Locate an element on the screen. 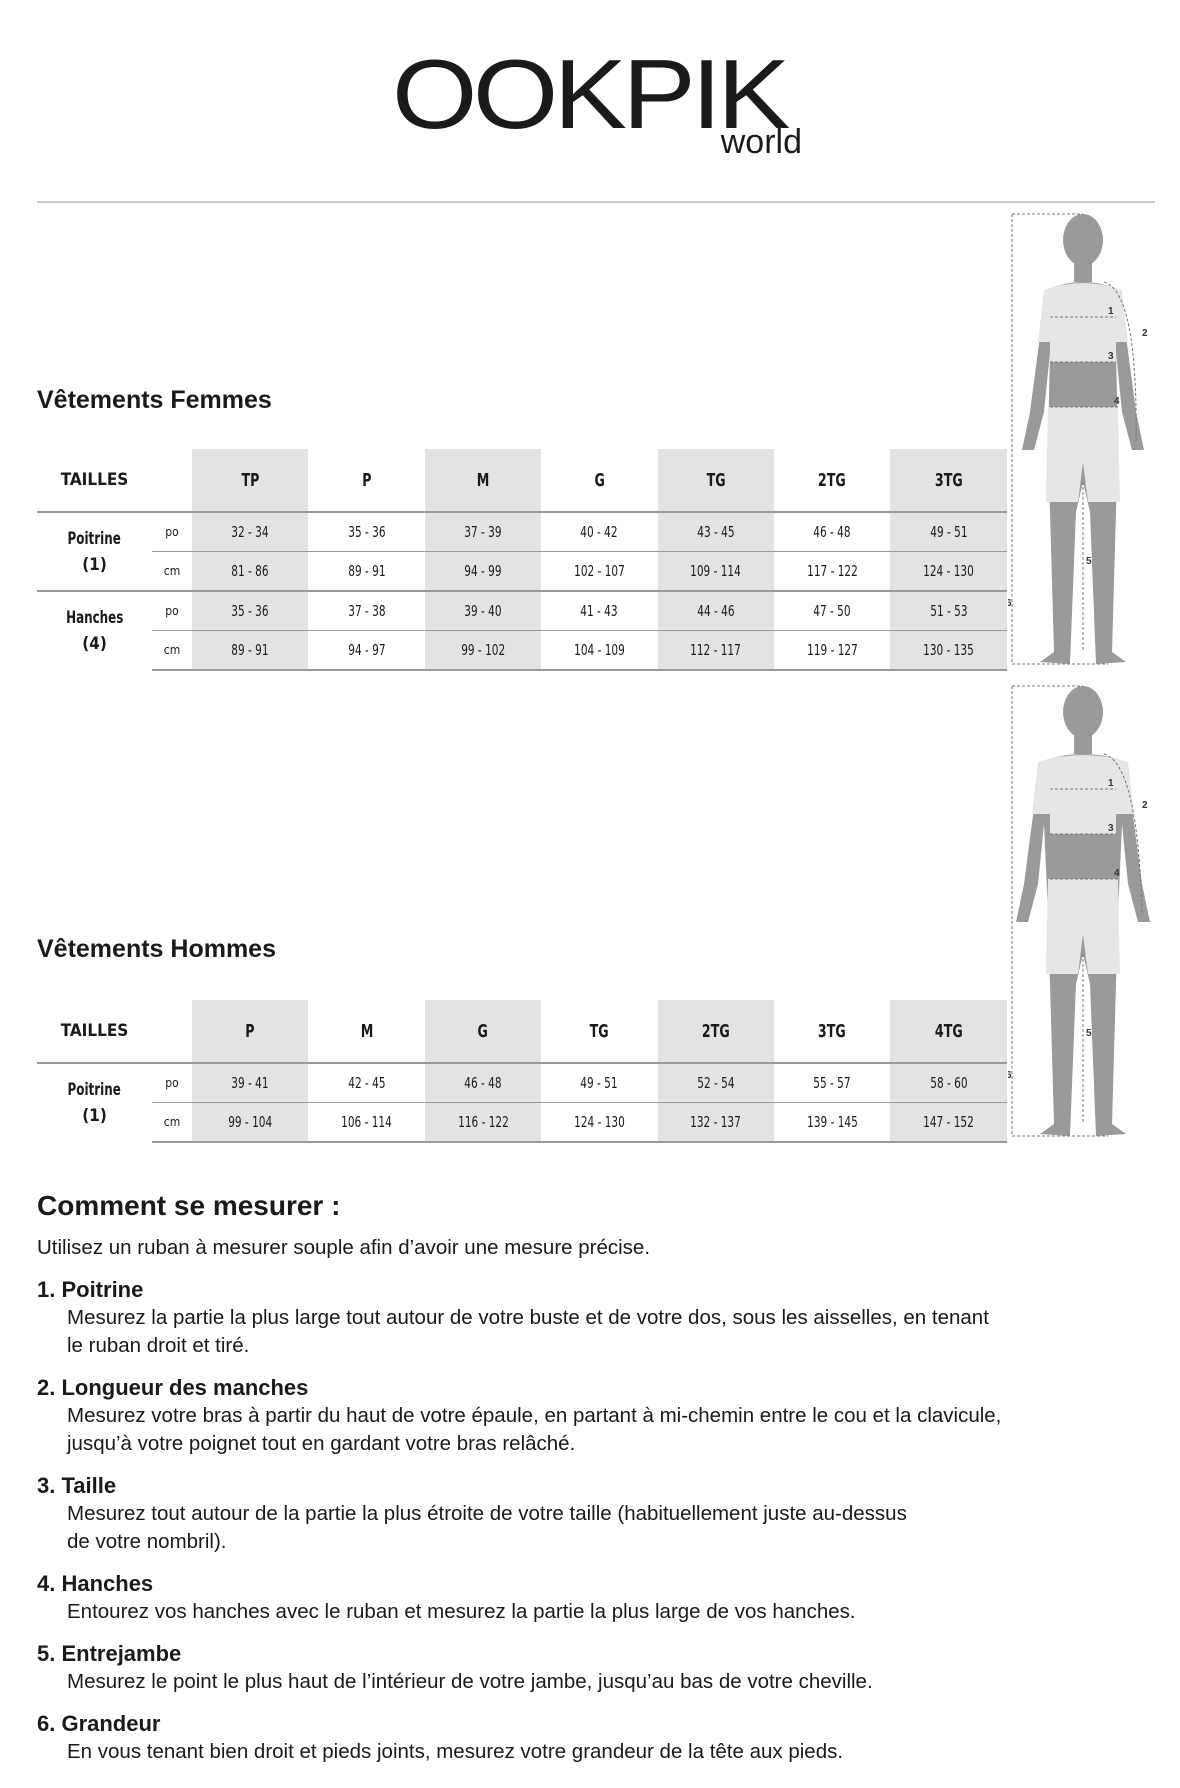  men-title: Vêtements Hommes is located at coordinates (156, 949).